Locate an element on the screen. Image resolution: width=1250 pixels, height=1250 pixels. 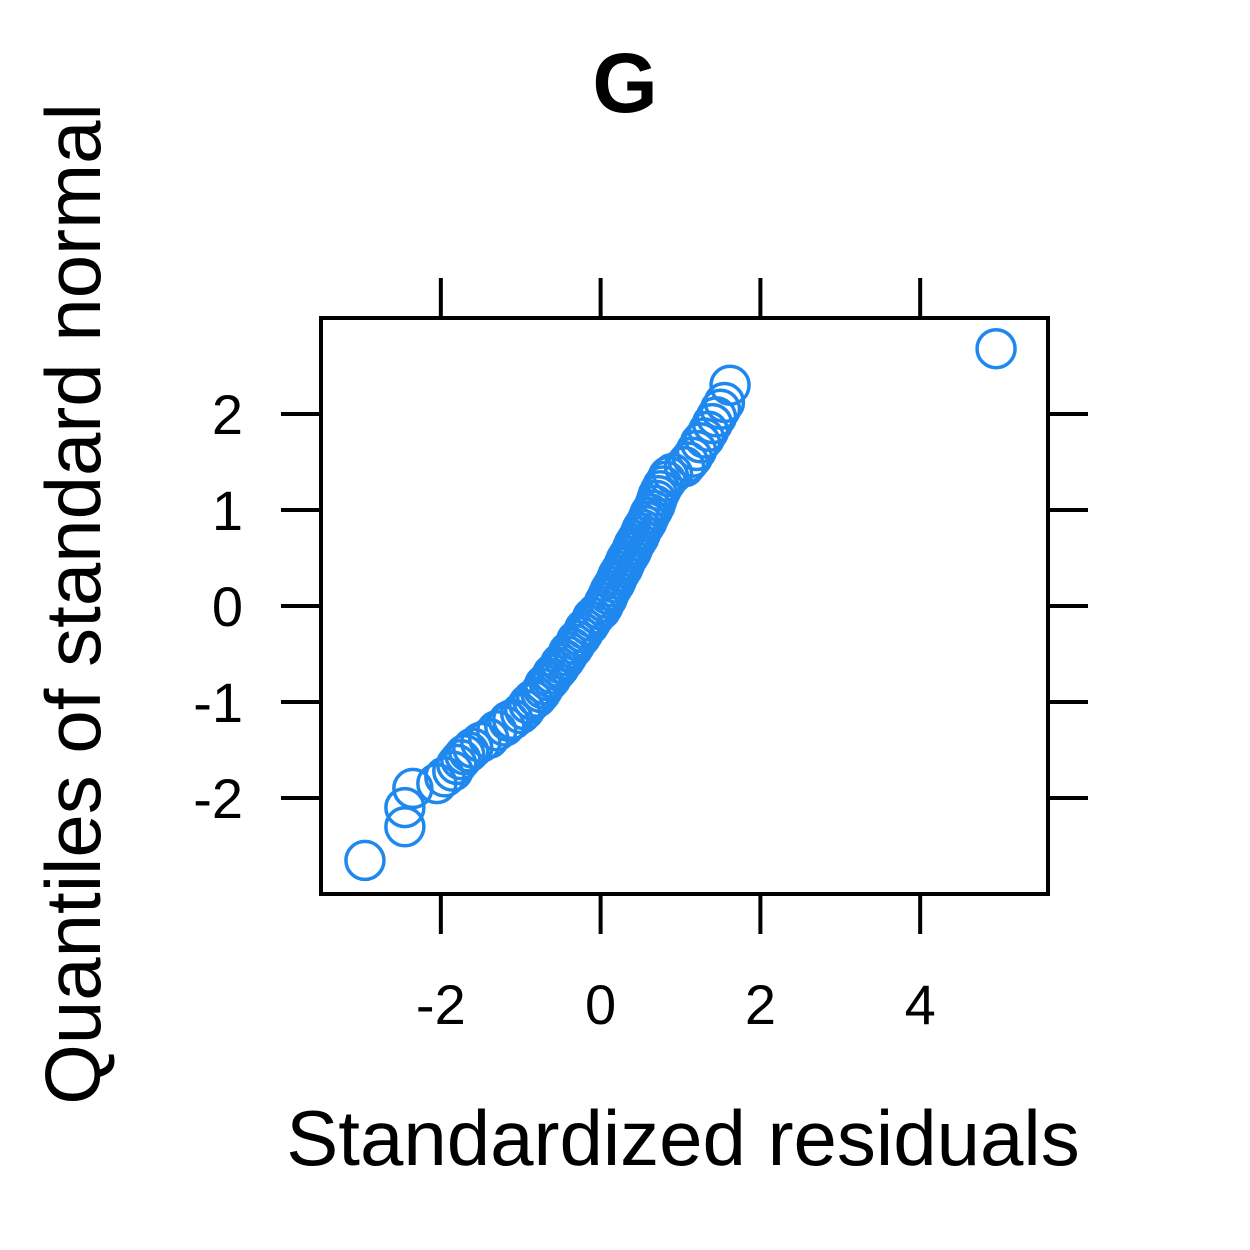
y-tick-label: -2 is located at coordinates (218, 798).